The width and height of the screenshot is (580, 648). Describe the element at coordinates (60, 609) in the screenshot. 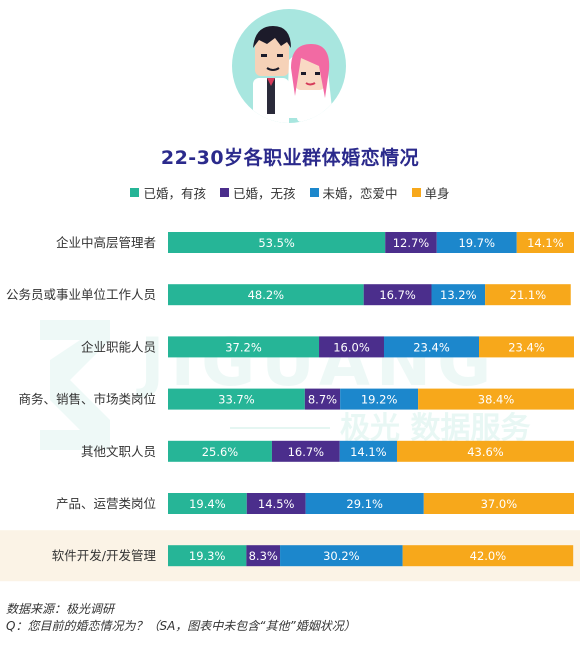

I see `data-source-note: 数据来源：极光调研` at that location.